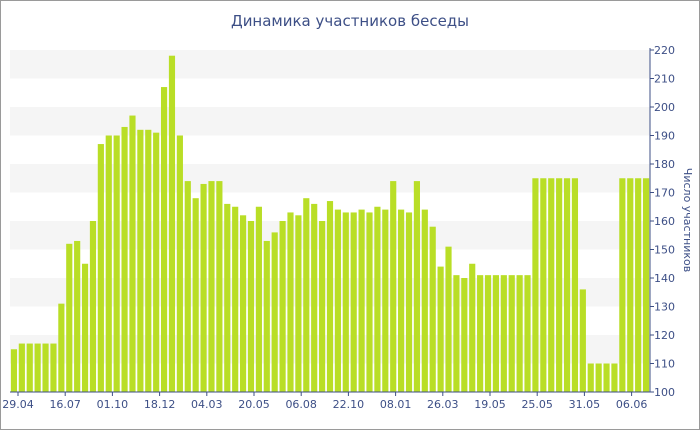 The height and width of the screenshot is (430, 700). What do you see at coordinates (254, 404) in the screenshot?
I see `x-tick-label: 20.05` at bounding box center [254, 404].